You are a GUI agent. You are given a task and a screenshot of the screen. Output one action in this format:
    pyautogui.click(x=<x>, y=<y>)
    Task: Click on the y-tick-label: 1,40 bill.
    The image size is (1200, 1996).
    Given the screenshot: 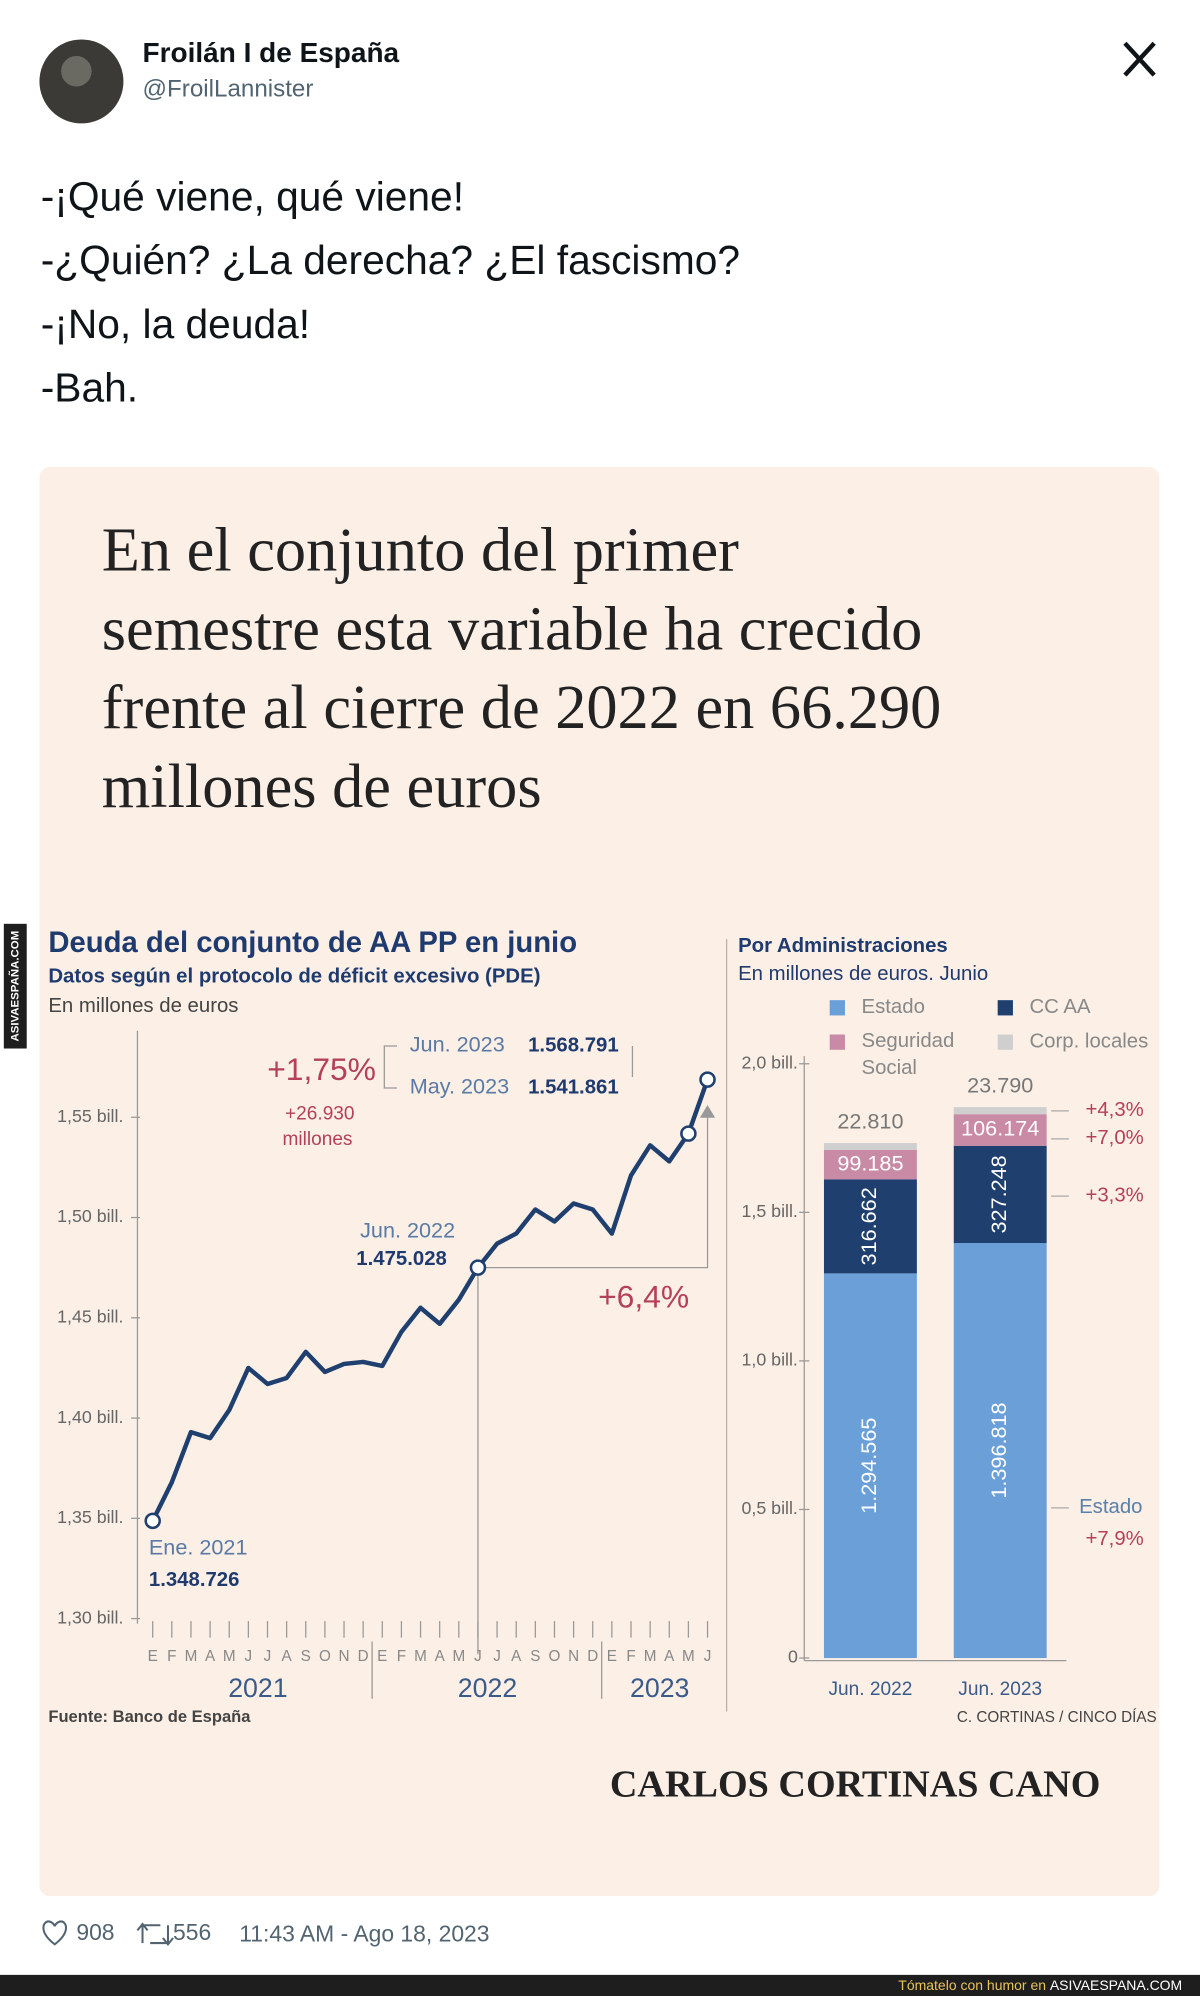 What is the action you would take?
    pyautogui.click(x=90, y=1417)
    